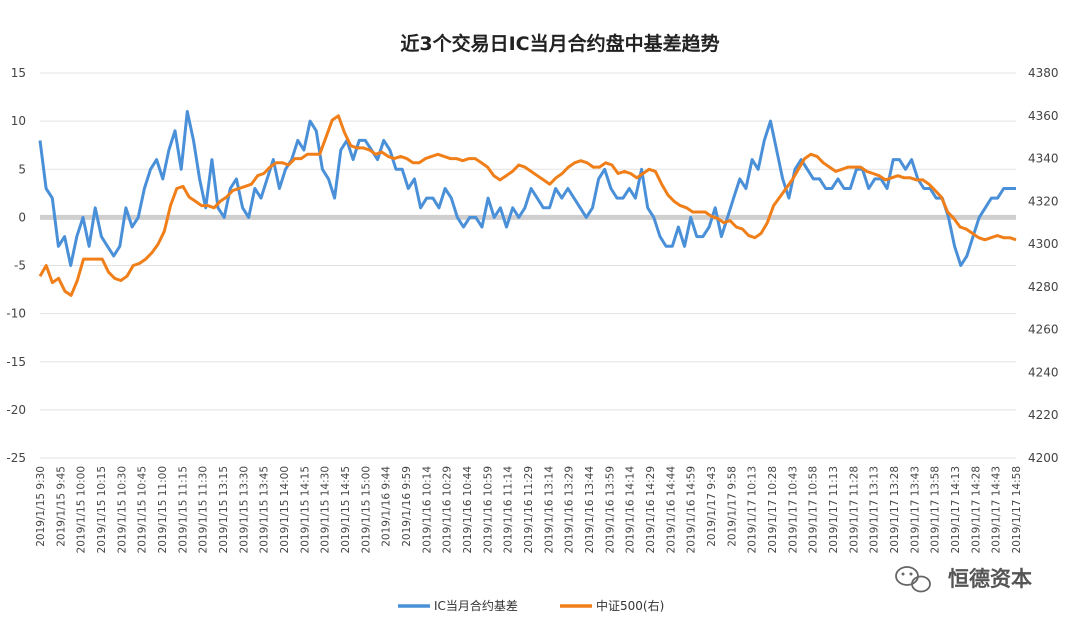 This screenshot has height=630, width=1080. I want to click on right-axis: 4380 4360 4340 4320 4300 4280 4260 4240 4220 4200, so click(1043, 265).